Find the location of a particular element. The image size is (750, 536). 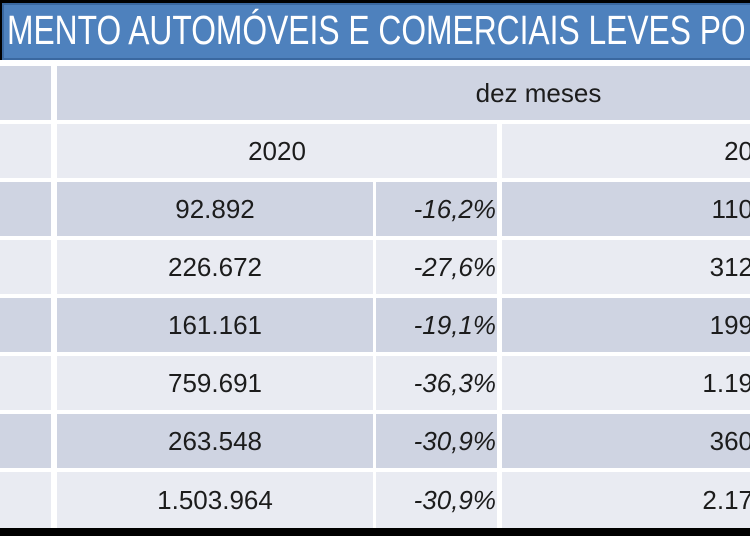

table-row-total: 1.503.964 -30,9% 2.17 is located at coordinates (375, 500).